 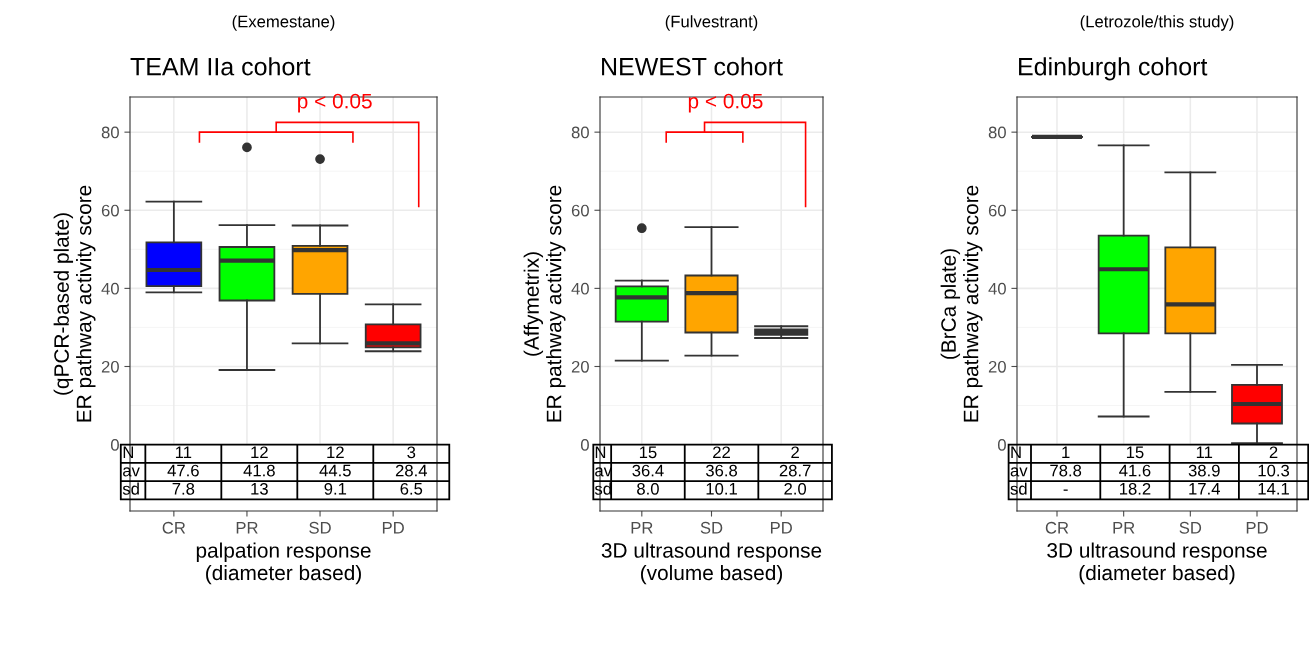 I want to click on annotation: 36.4, so click(x=648, y=470).